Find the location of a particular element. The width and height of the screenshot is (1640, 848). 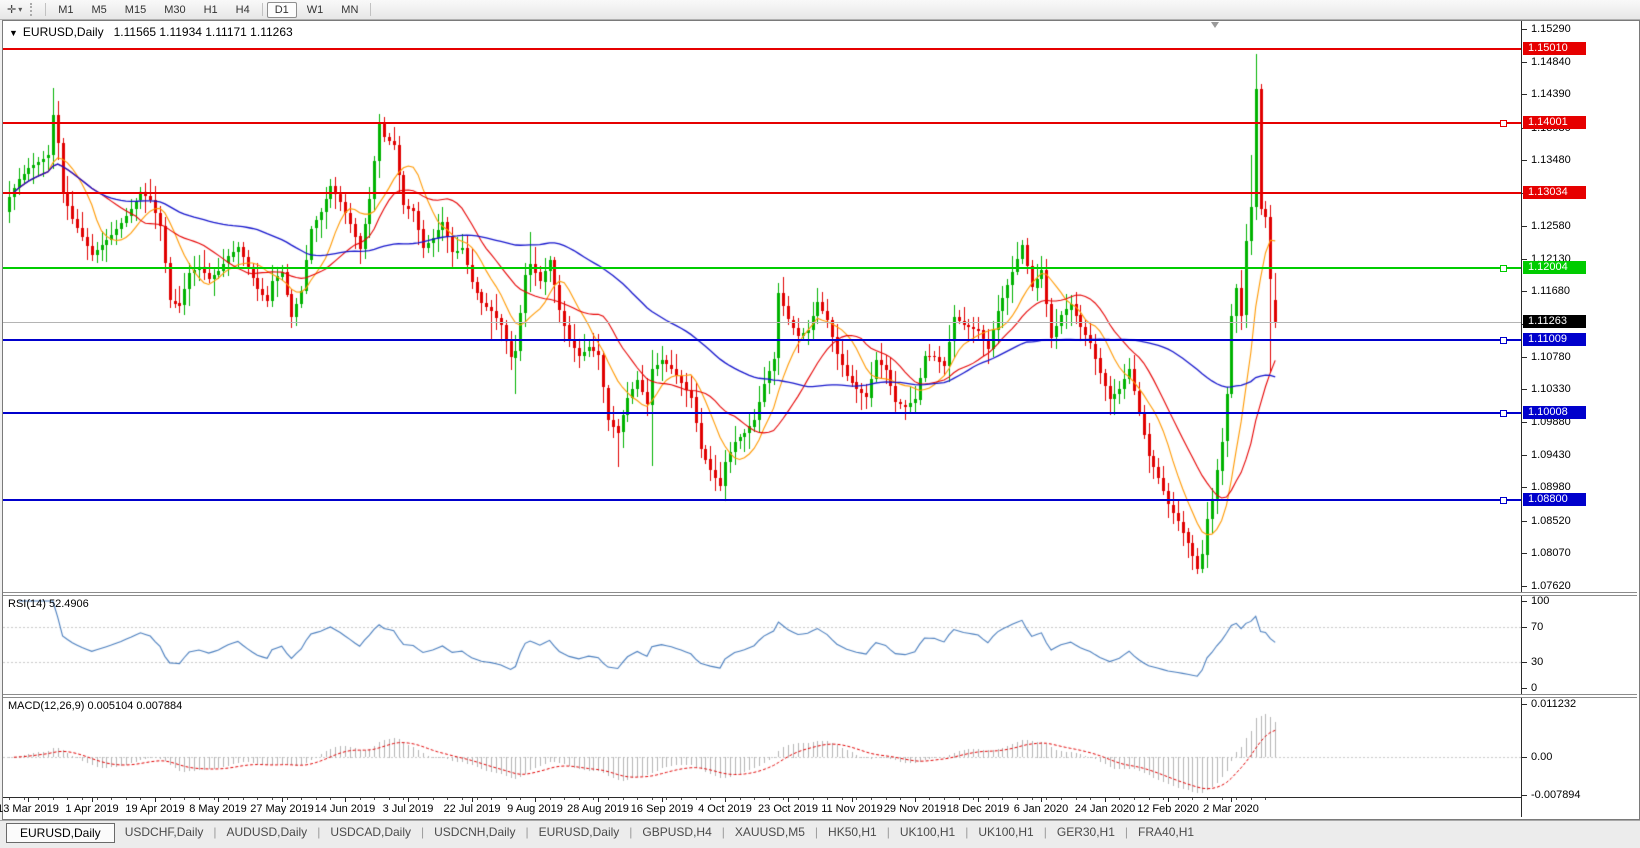

chevron-down-icon: ▾ is located at coordinates (20, 9).